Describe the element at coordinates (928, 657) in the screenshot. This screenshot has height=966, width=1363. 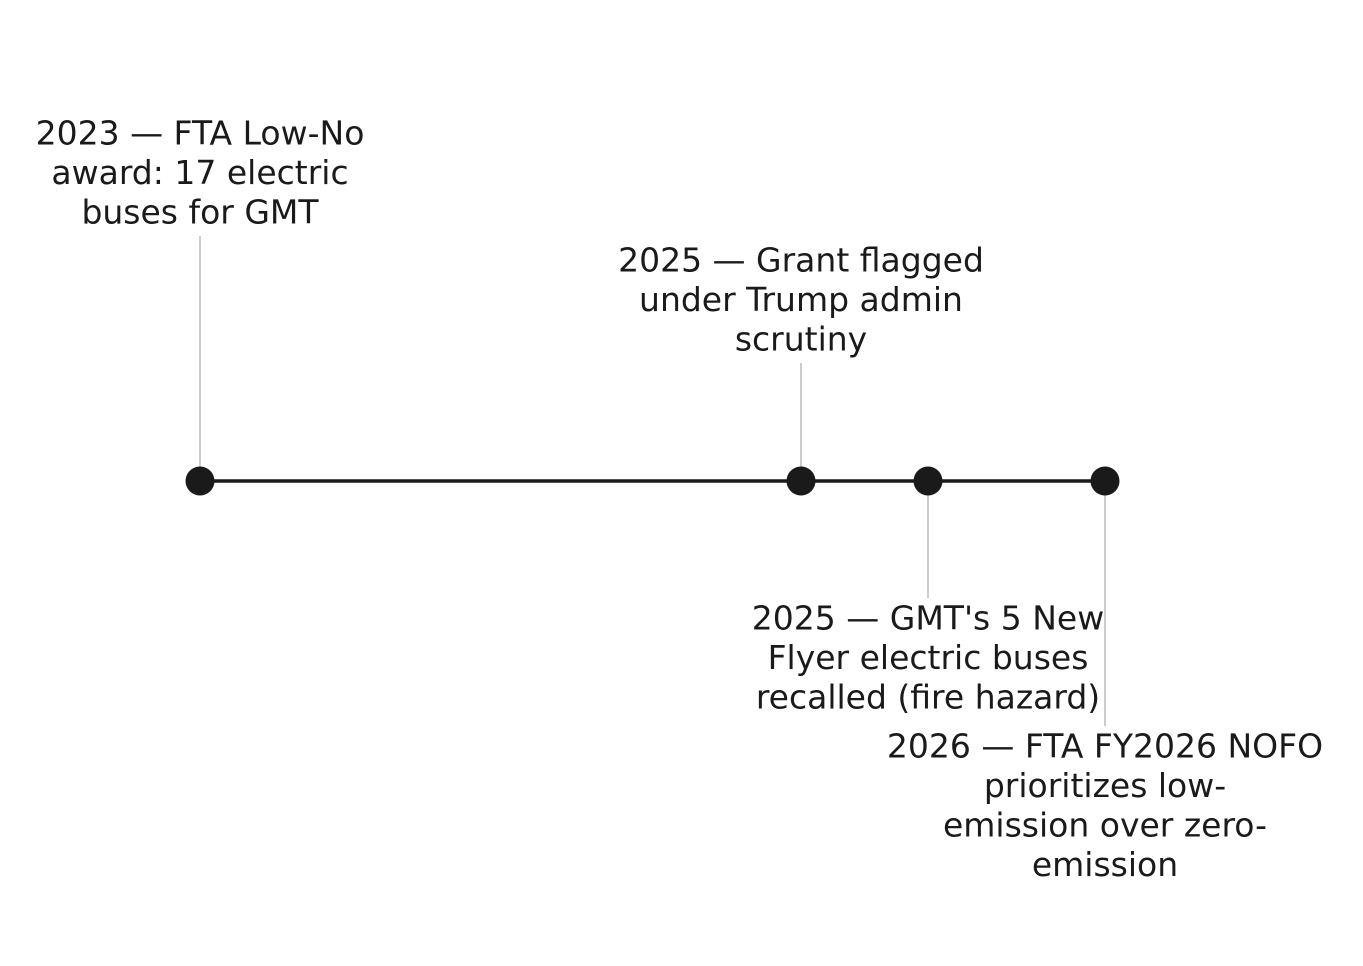
I see `event-label: Flyer electric buses` at that location.